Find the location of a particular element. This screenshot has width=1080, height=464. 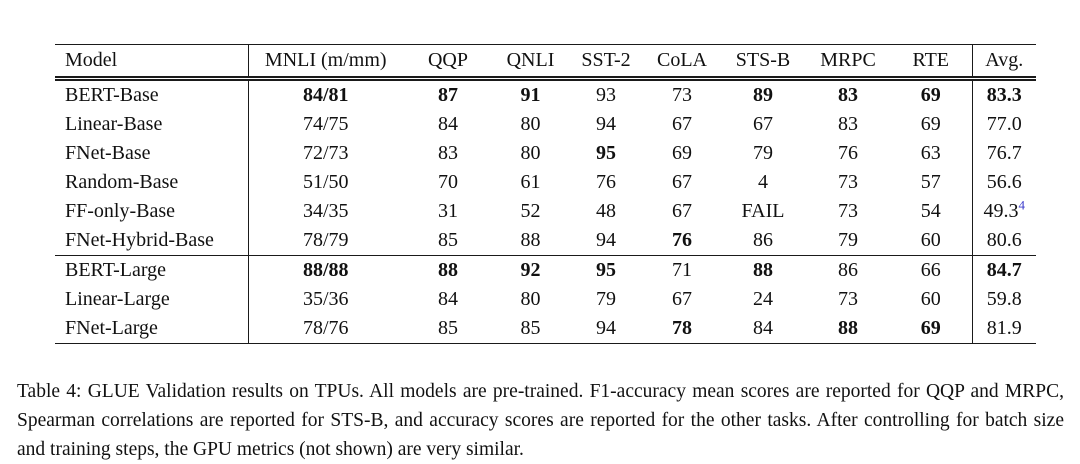

value-cell: 71 is located at coordinates (682, 270).